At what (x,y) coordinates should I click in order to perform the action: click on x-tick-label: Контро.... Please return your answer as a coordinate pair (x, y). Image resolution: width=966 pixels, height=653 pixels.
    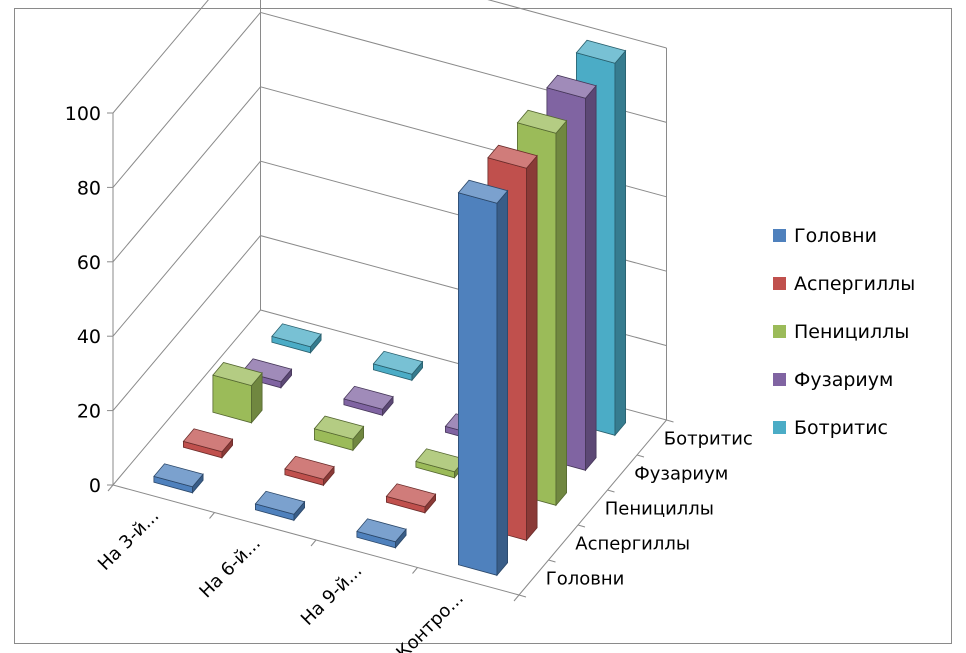
    Looking at the image, I should click on (429, 620).